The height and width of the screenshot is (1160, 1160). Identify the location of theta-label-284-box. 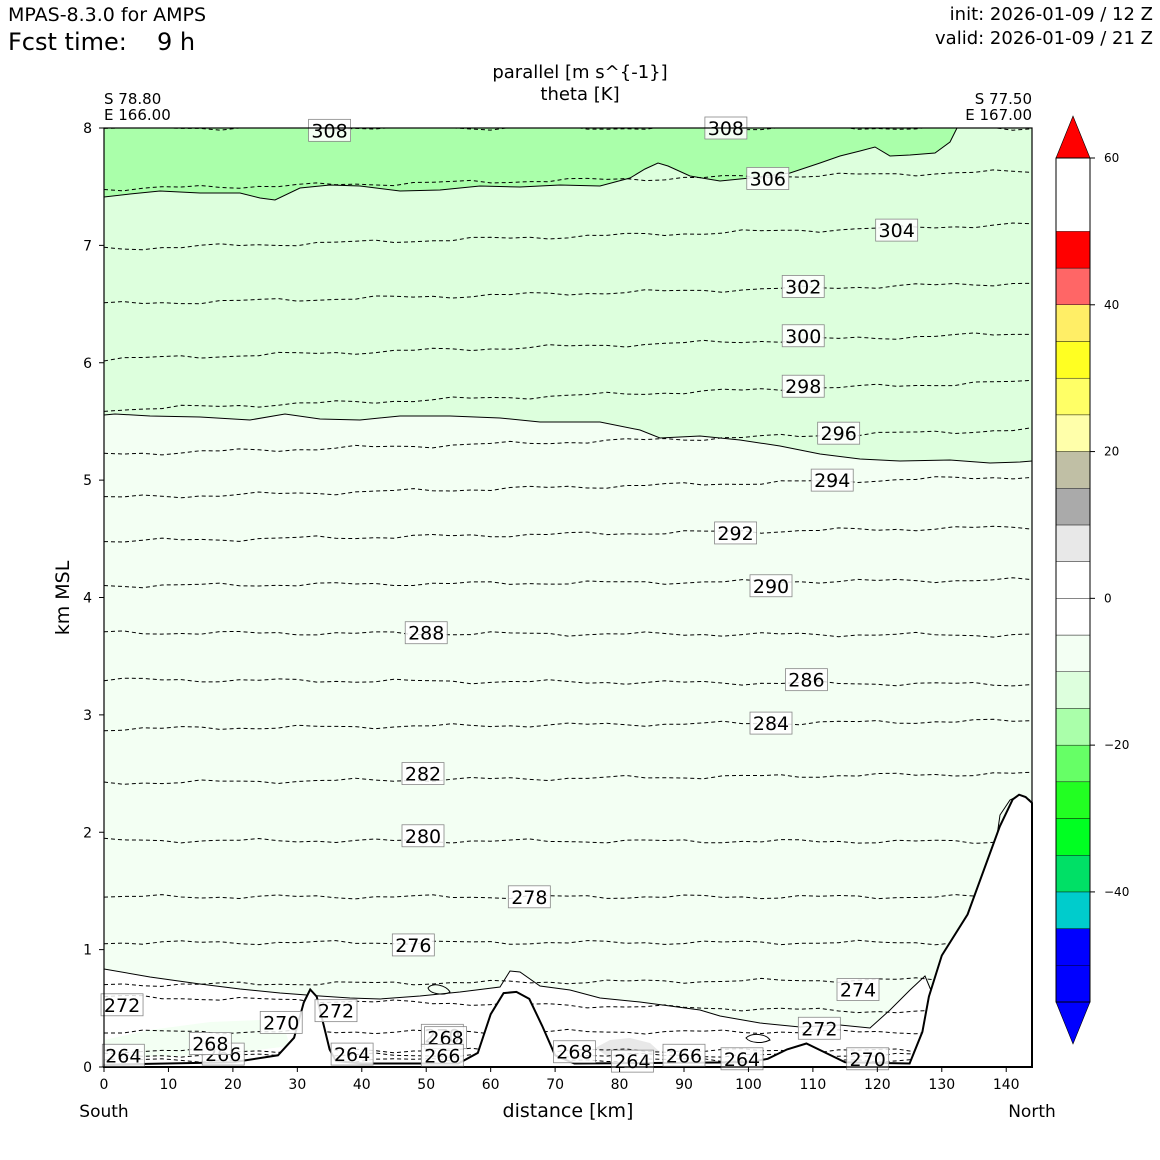
(771, 723).